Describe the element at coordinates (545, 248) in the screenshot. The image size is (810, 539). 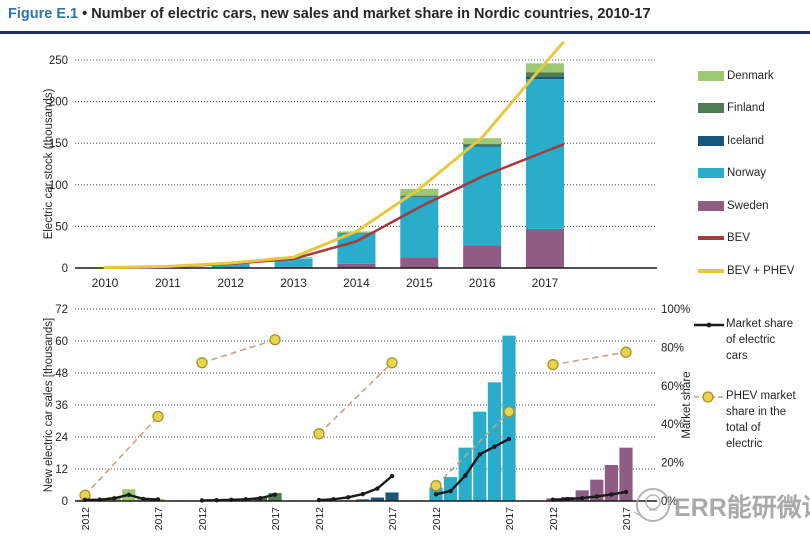
I see `bar-segment-sweden-2017` at that location.